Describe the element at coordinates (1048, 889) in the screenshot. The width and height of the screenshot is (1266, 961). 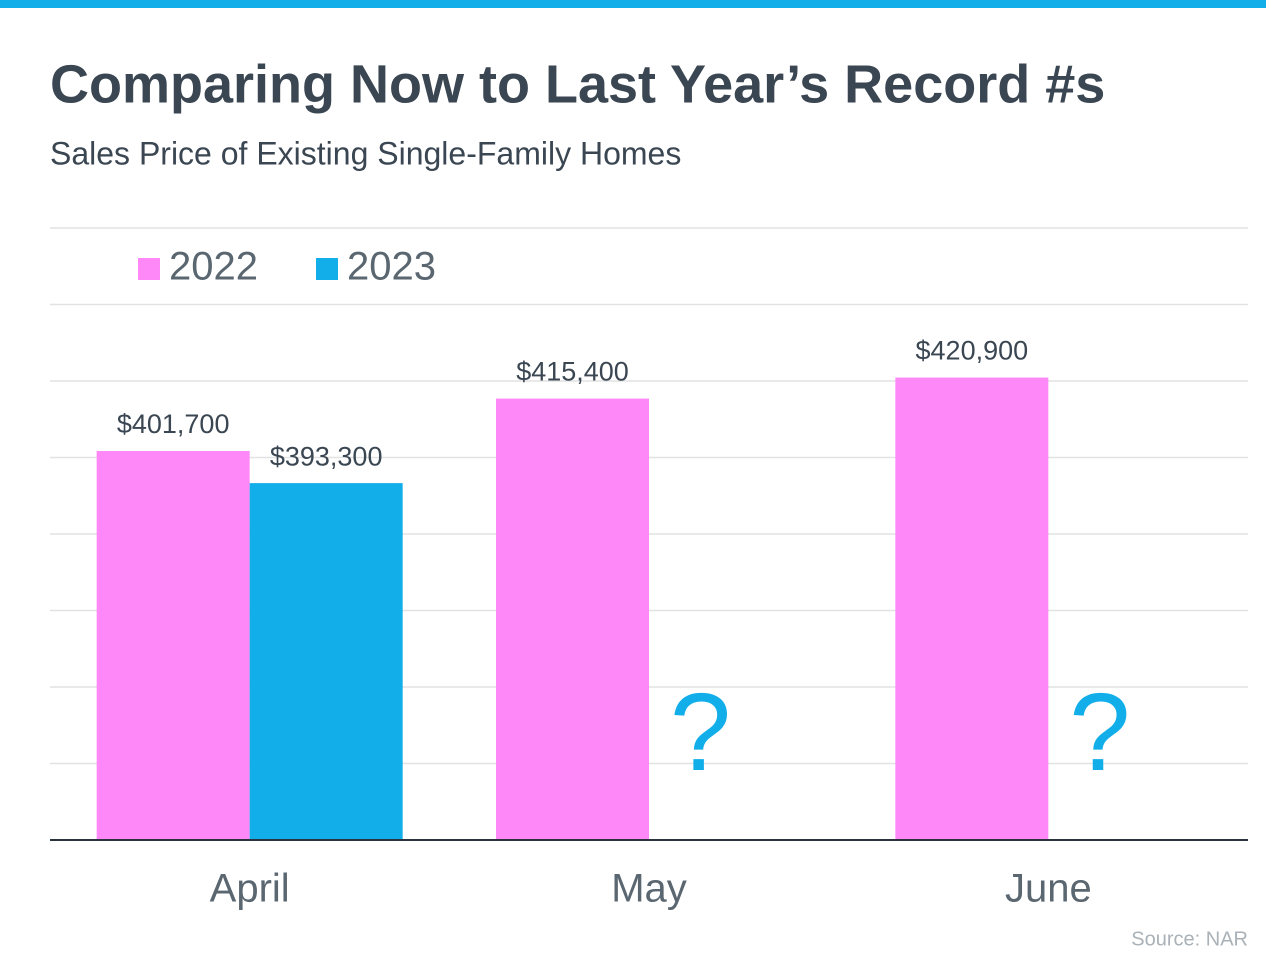
I see `x-tick-label: June` at that location.